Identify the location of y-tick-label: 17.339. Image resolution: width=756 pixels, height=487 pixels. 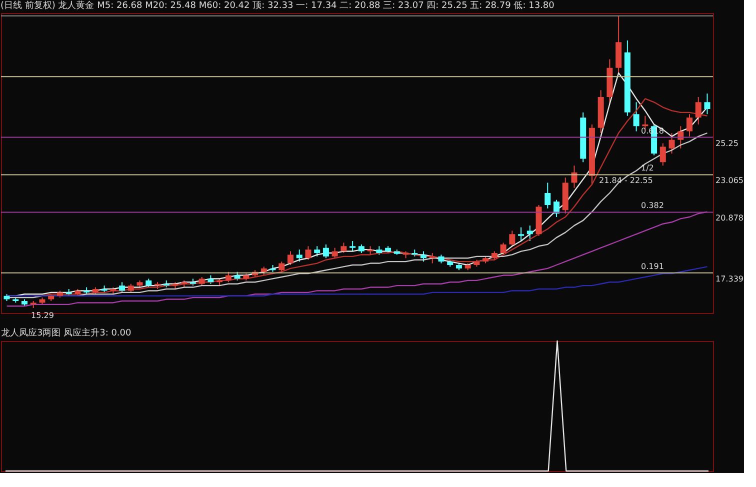
(730, 279).